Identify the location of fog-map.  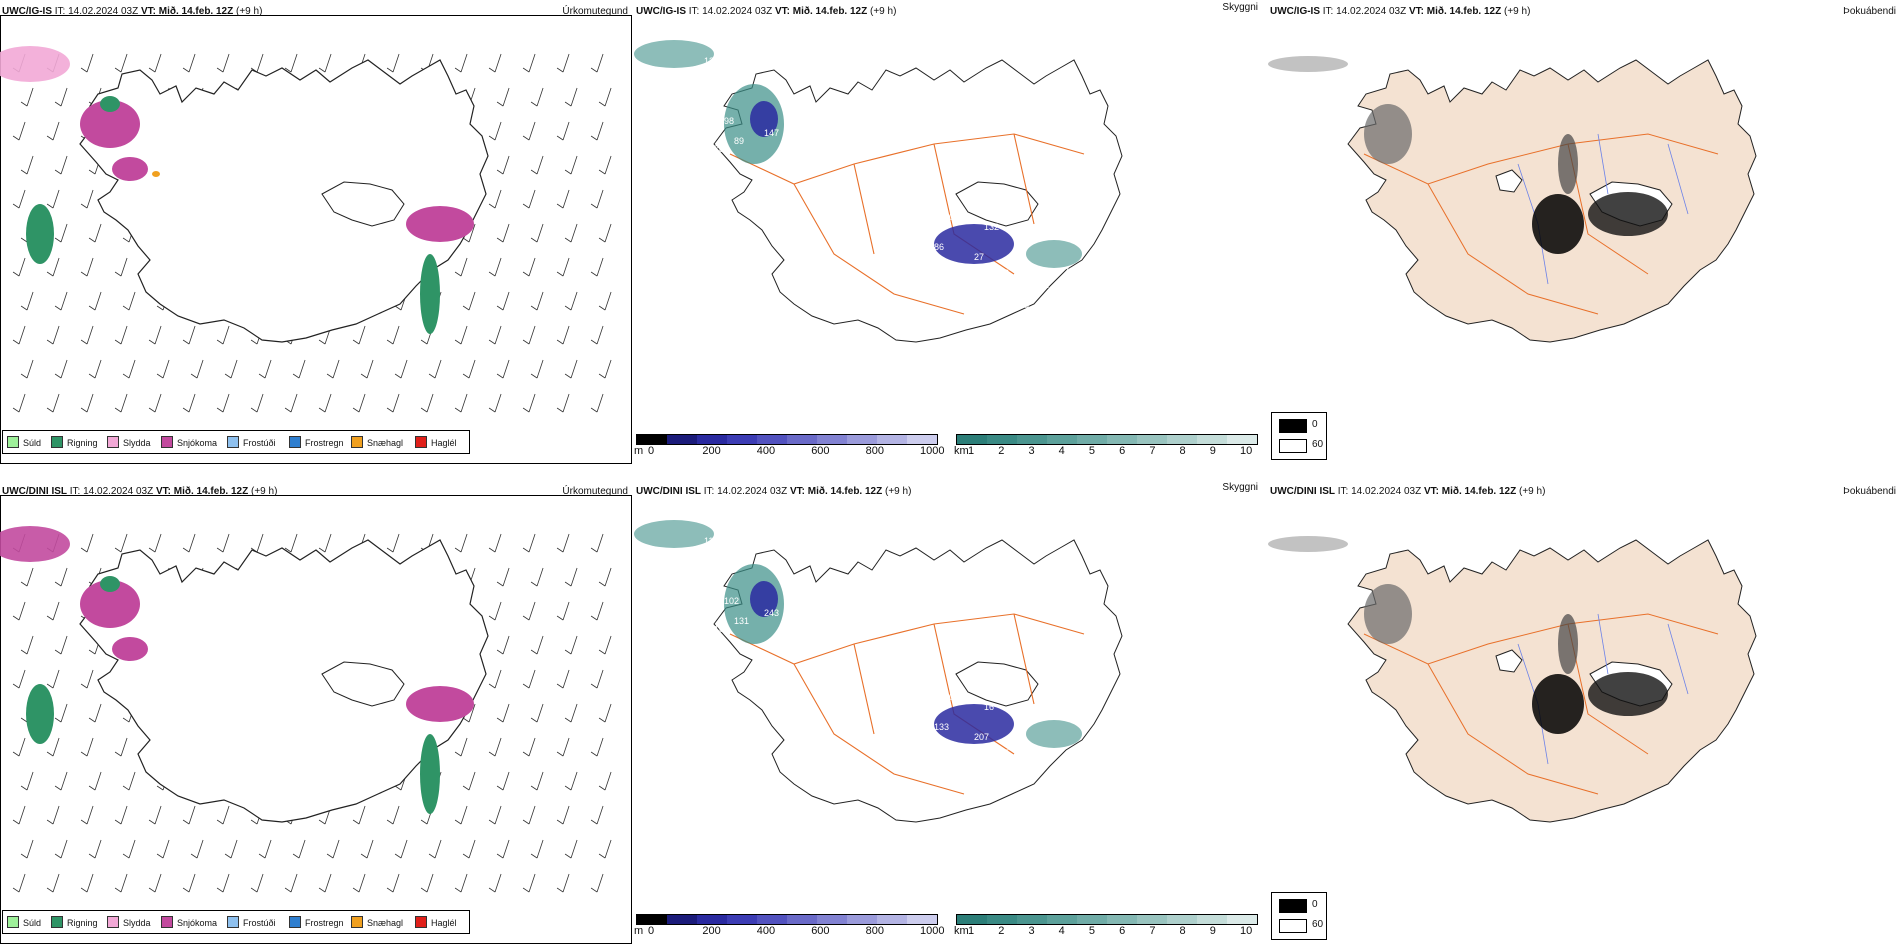
(1512, 199).